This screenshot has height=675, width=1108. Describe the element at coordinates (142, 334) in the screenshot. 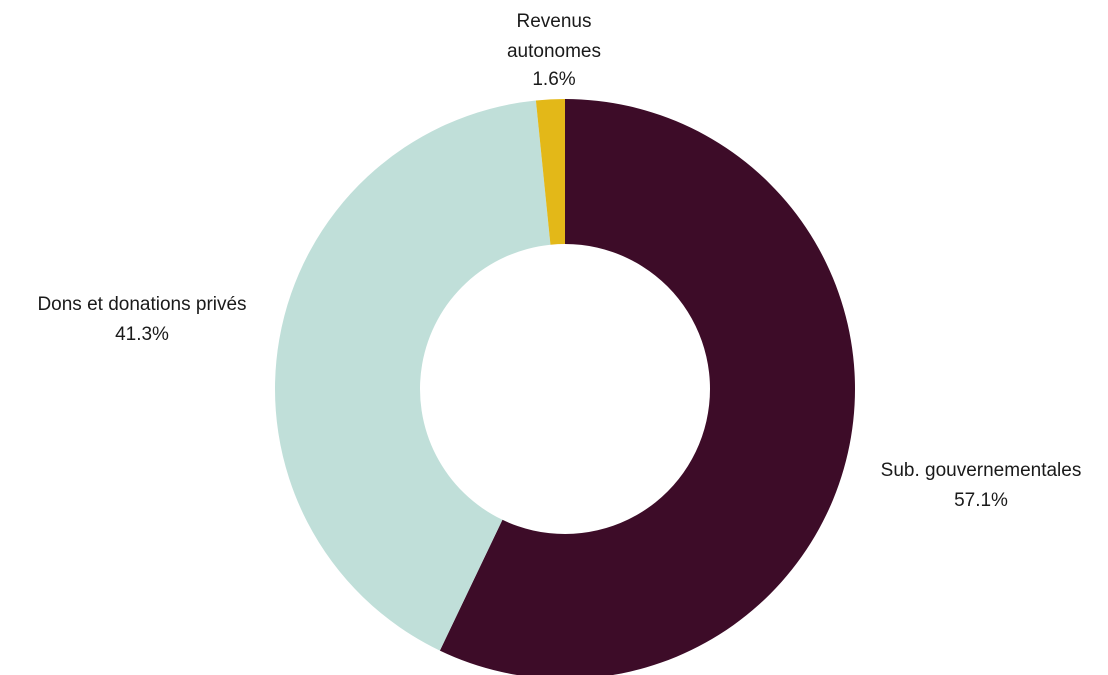

I see `slice-label-dons-value: 41.3%` at that location.